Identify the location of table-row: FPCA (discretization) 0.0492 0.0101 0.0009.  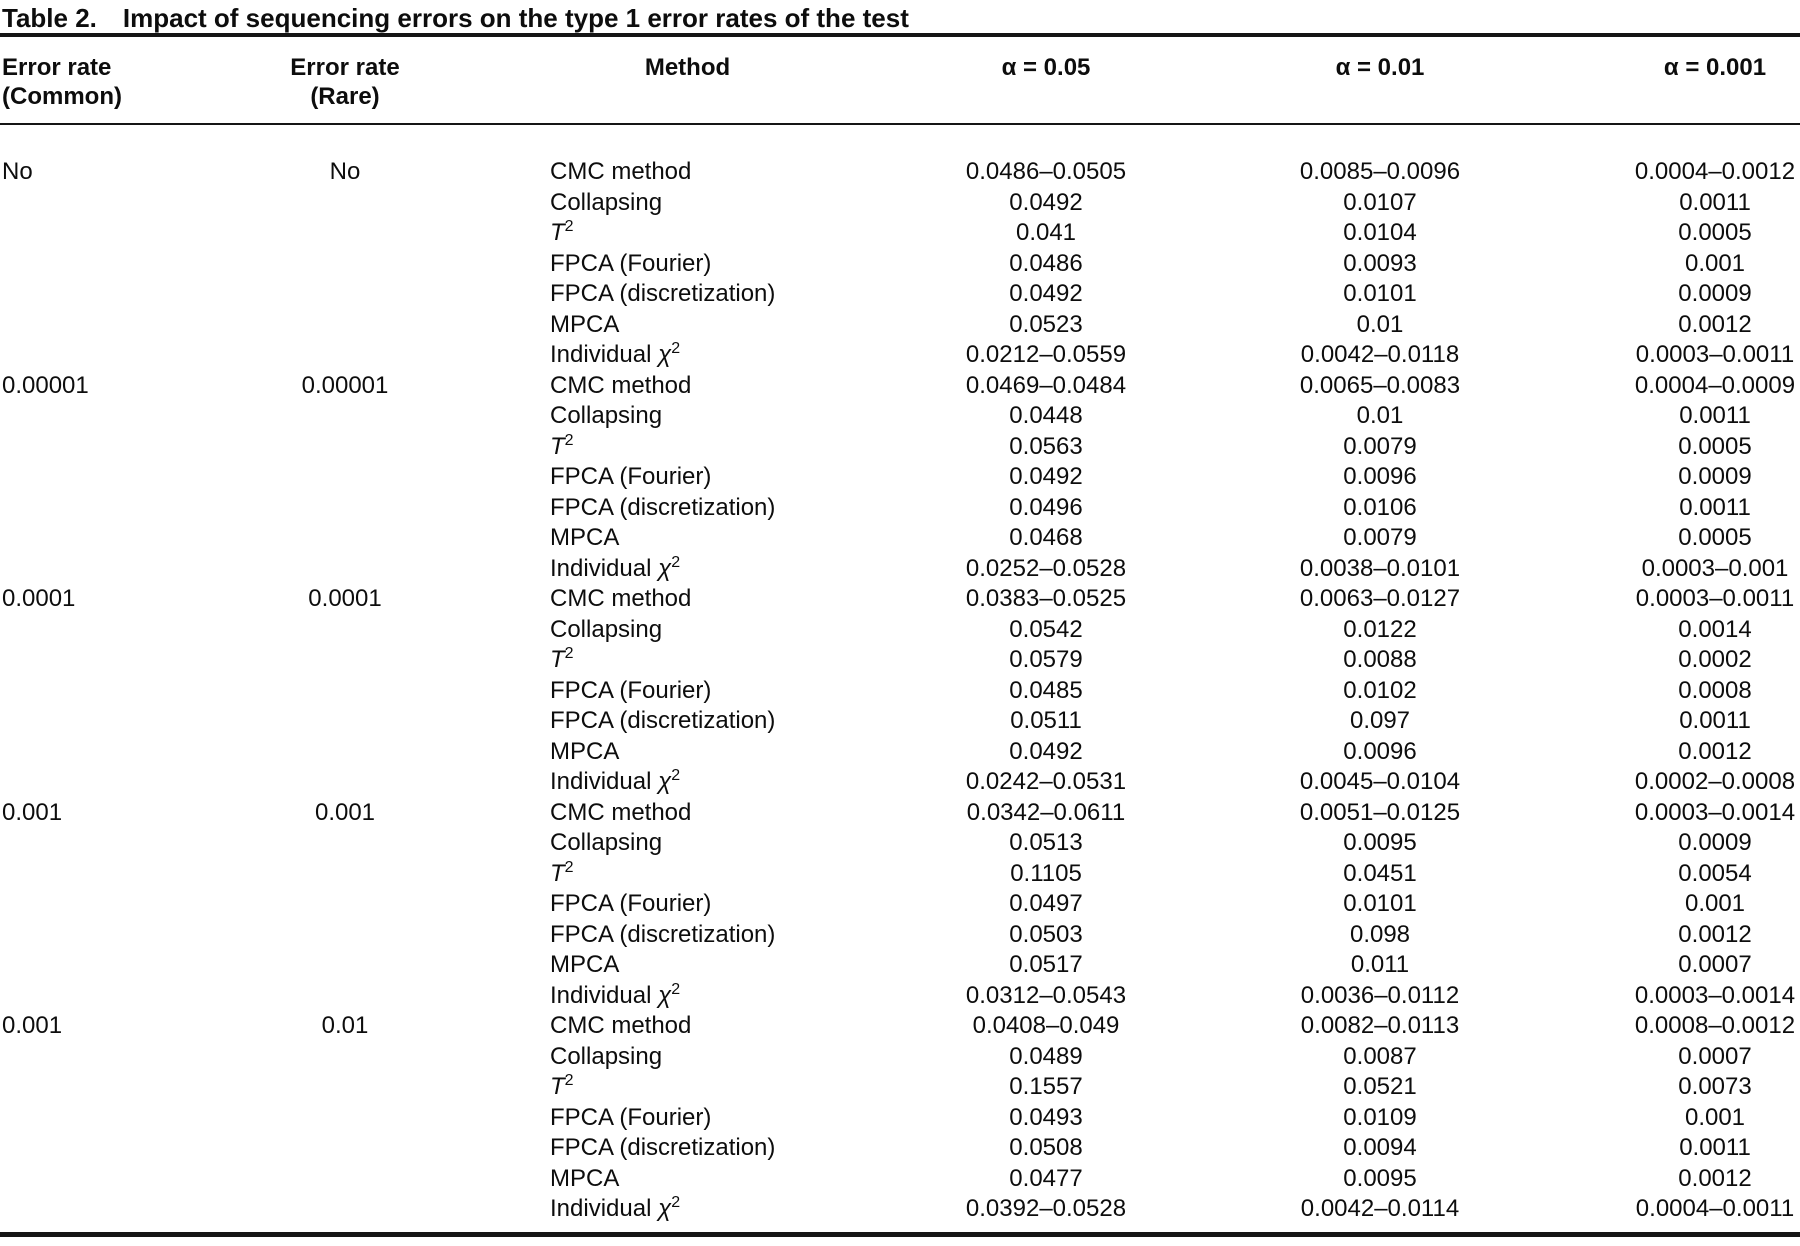
(900, 294).